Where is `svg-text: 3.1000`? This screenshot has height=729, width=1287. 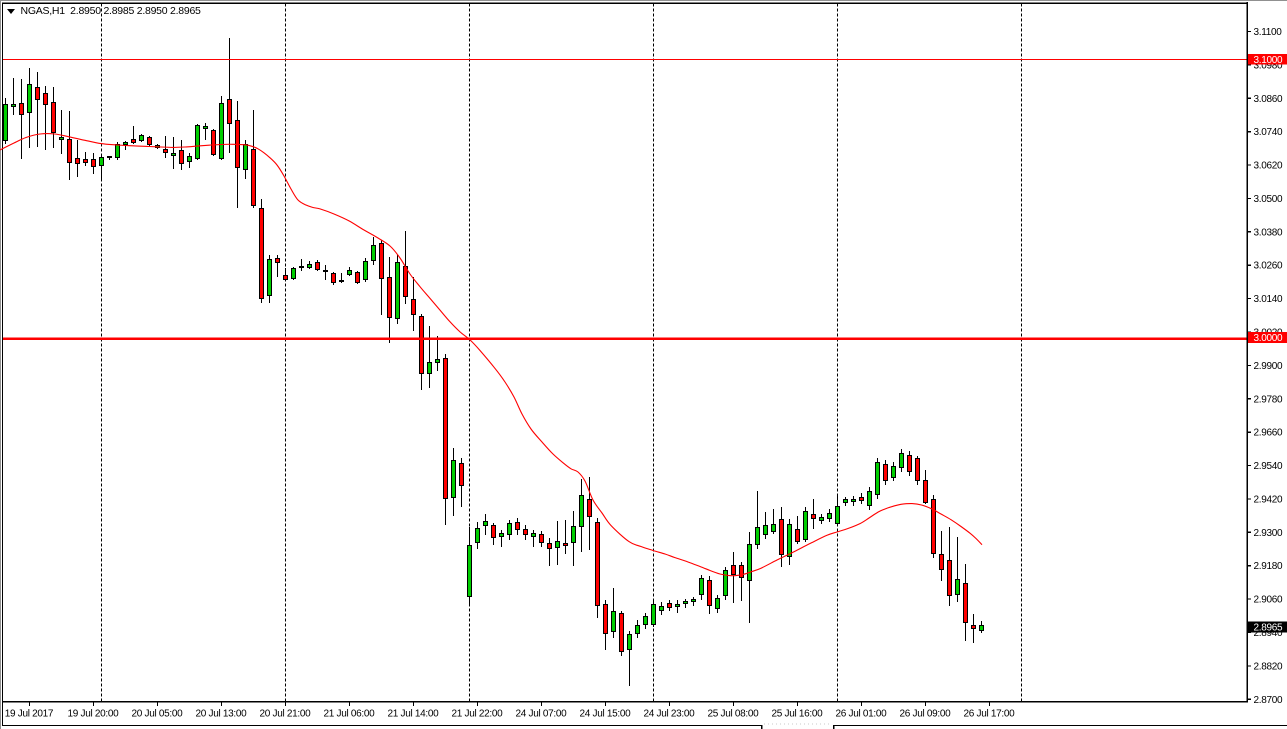 svg-text: 3.1000 is located at coordinates (1269, 60).